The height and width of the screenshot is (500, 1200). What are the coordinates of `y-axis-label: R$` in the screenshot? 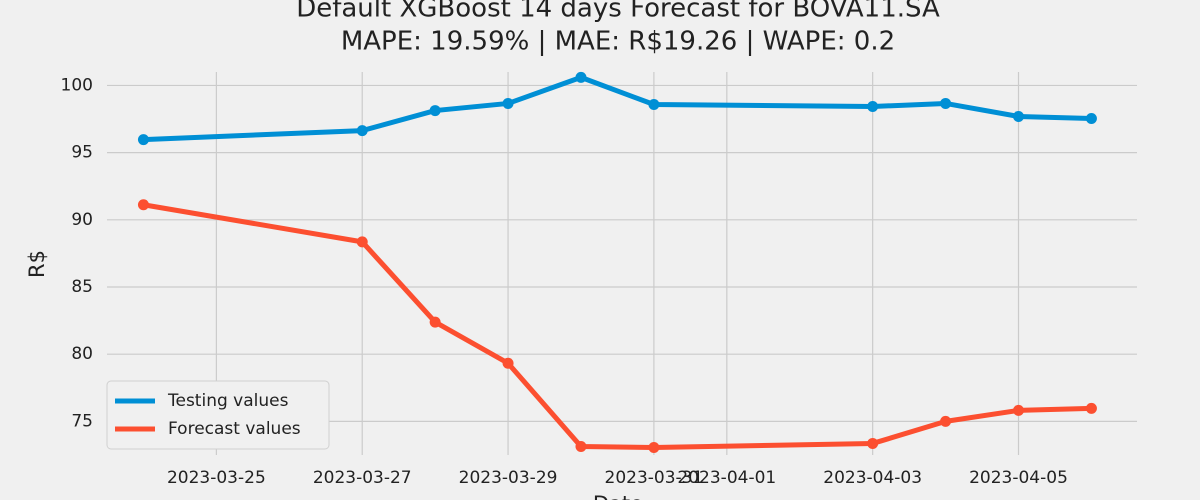 It's located at (37, 264).